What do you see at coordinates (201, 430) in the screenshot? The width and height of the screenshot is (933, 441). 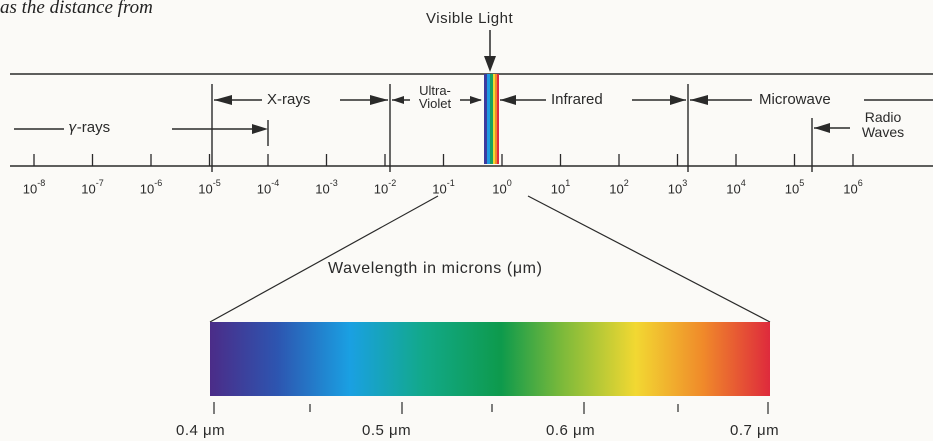 I see `micron-label-0.4: 0.4 μm` at bounding box center [201, 430].